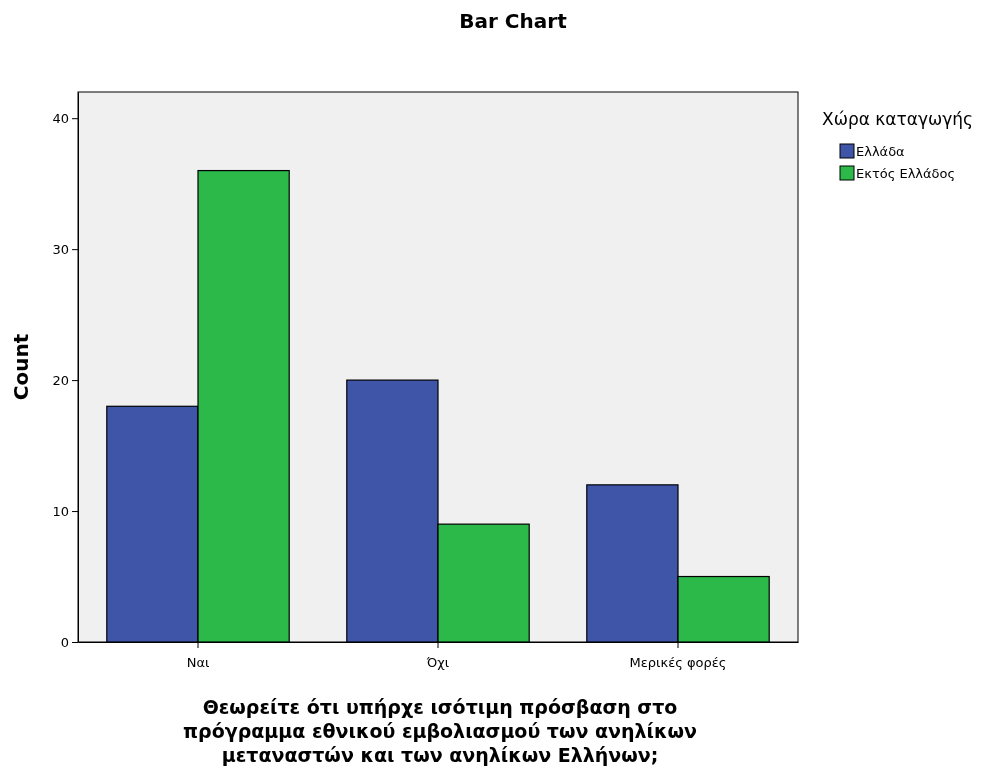  I want to click on legend-label: Ελλάδα, so click(880, 151).